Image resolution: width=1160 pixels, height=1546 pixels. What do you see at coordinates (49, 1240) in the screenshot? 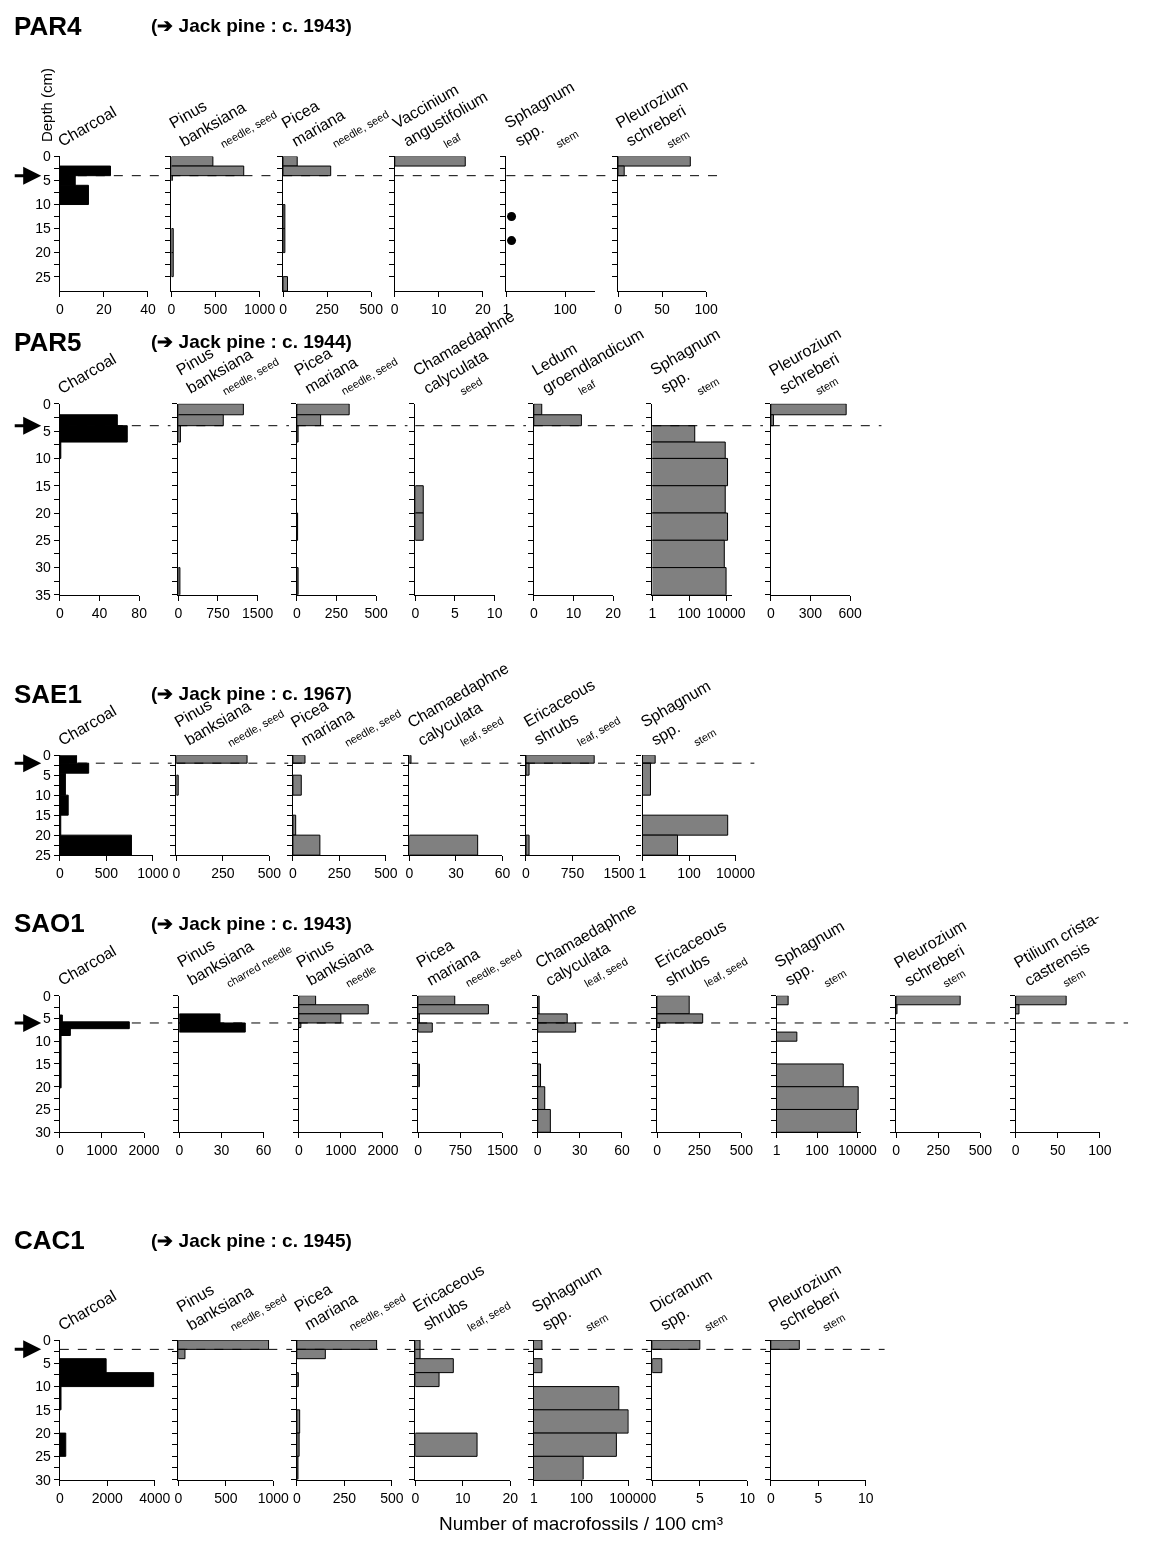
I see `text: CAC1` at bounding box center [49, 1240].